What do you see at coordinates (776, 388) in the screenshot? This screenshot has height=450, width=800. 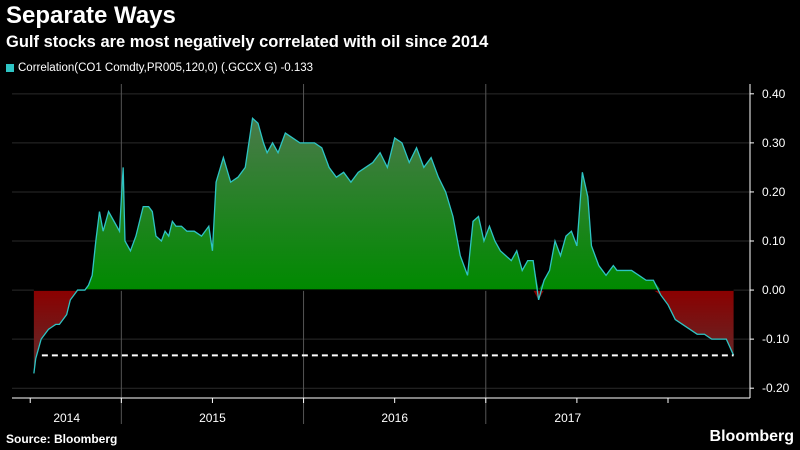 I see `y-tick-label: -0.20` at bounding box center [776, 388].